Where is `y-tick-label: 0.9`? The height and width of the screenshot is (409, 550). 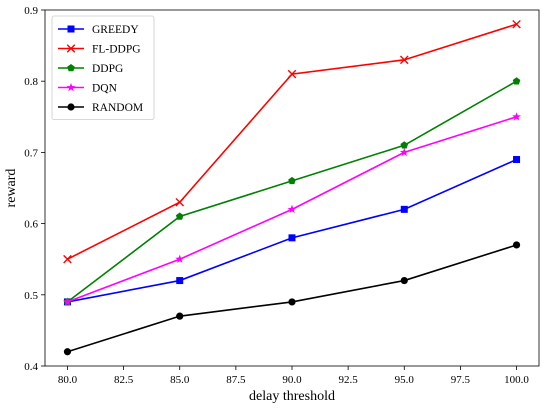
y-tick-label: 0.9 is located at coordinates (31, 11).